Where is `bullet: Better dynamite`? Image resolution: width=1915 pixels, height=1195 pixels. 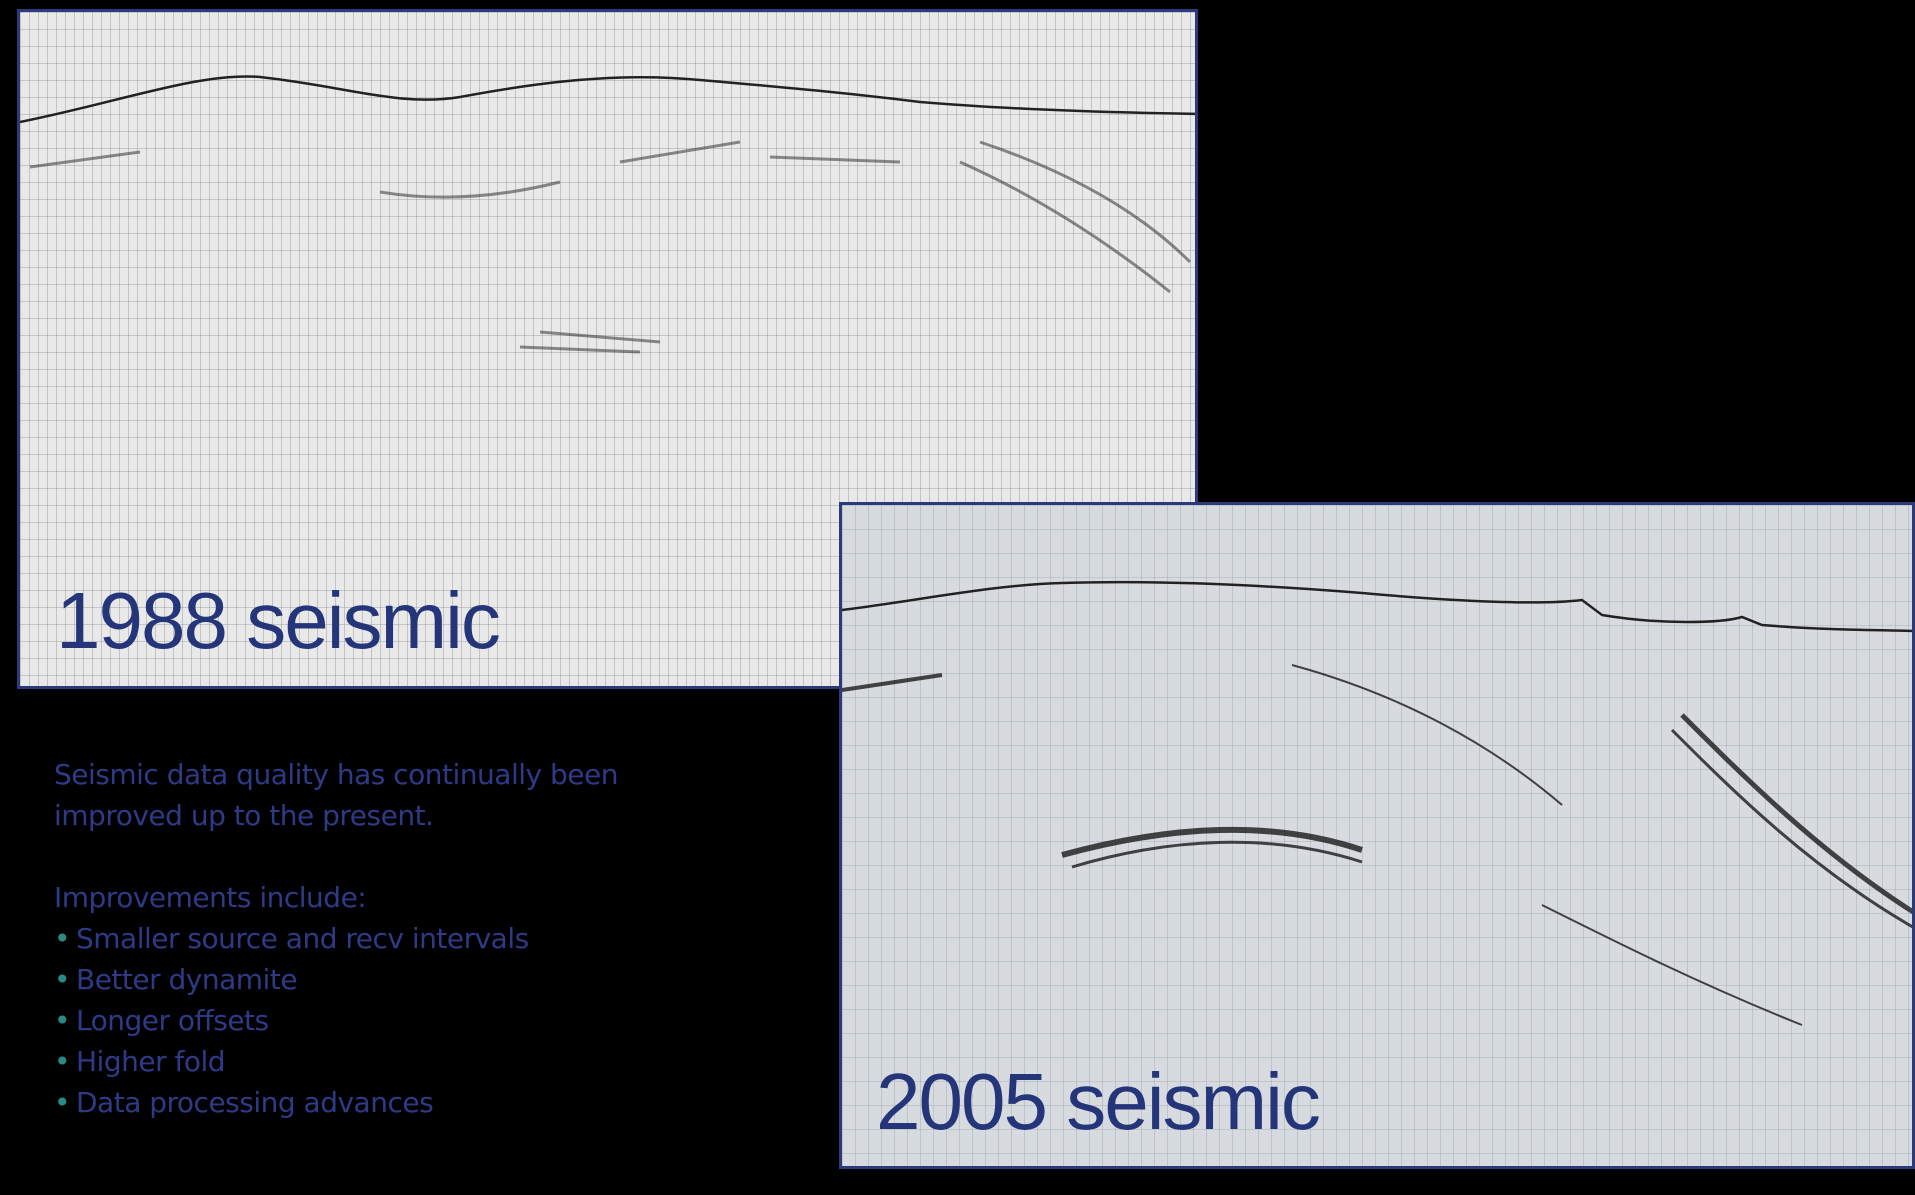 bullet: Better dynamite is located at coordinates (434, 979).